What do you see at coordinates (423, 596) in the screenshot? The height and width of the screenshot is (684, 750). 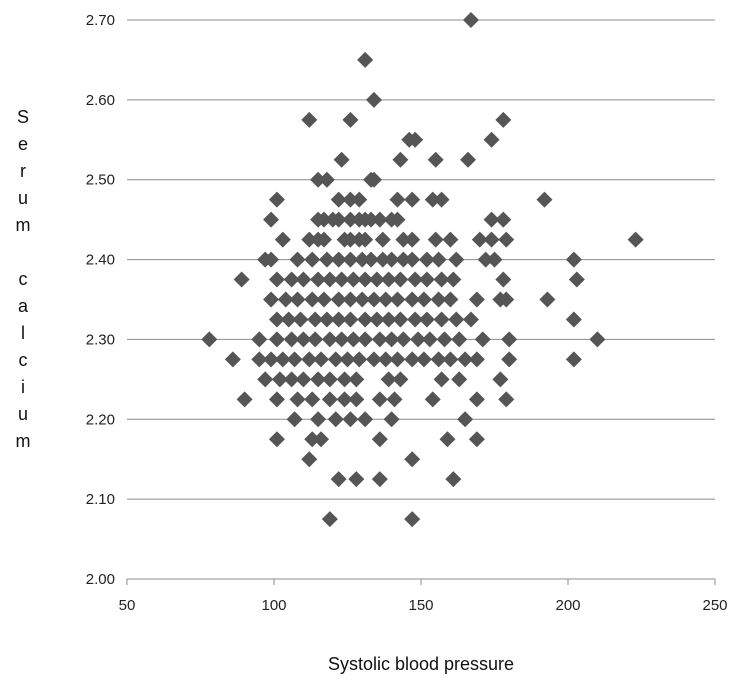 I see `x-axis-tick-labels: 50 100 150 200 250` at bounding box center [423, 596].